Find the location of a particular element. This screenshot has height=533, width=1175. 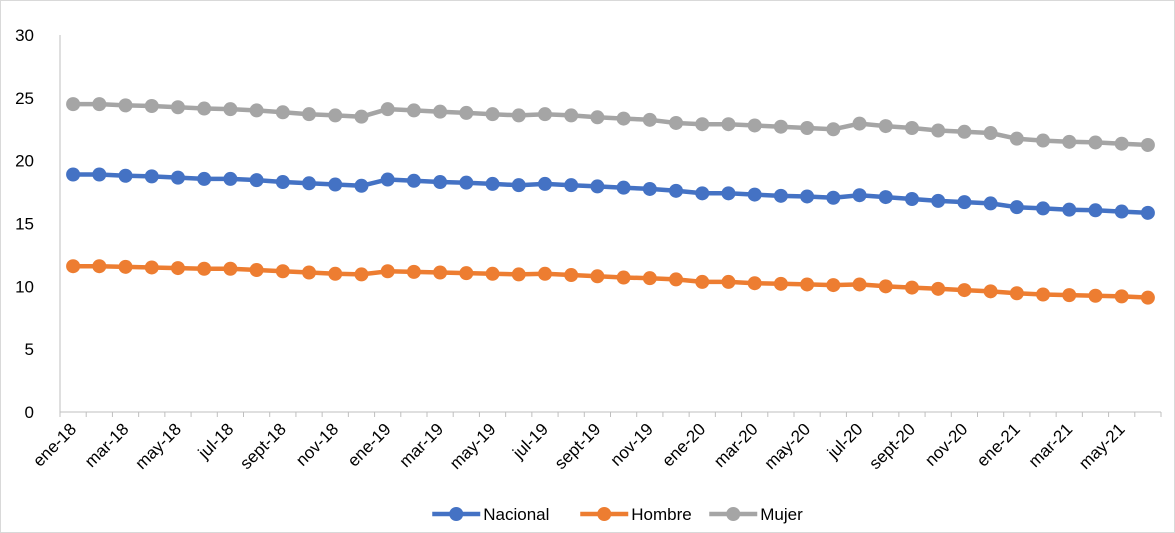

x-tick-label: ene-21 is located at coordinates (998, 445).